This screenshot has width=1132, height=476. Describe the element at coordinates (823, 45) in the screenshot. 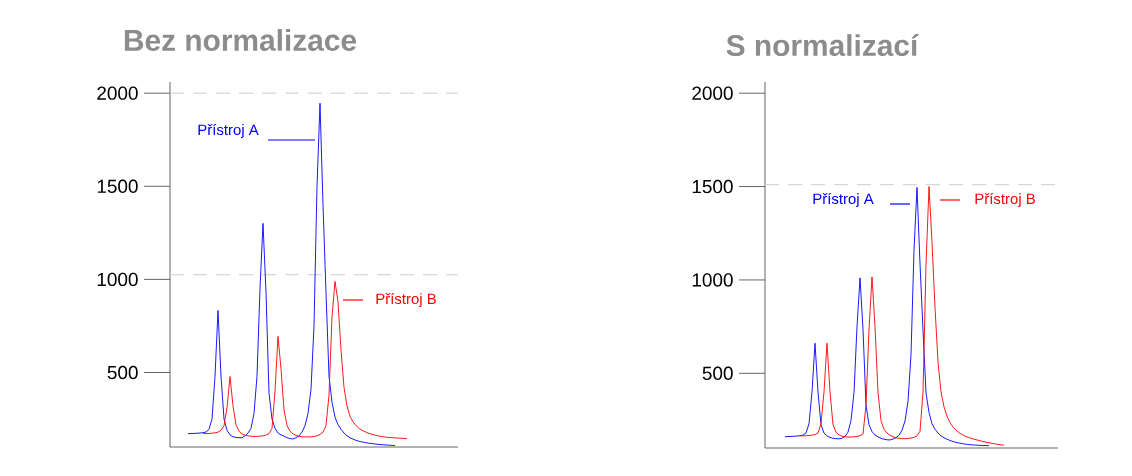

I see `chart-title: S normalizací` at that location.